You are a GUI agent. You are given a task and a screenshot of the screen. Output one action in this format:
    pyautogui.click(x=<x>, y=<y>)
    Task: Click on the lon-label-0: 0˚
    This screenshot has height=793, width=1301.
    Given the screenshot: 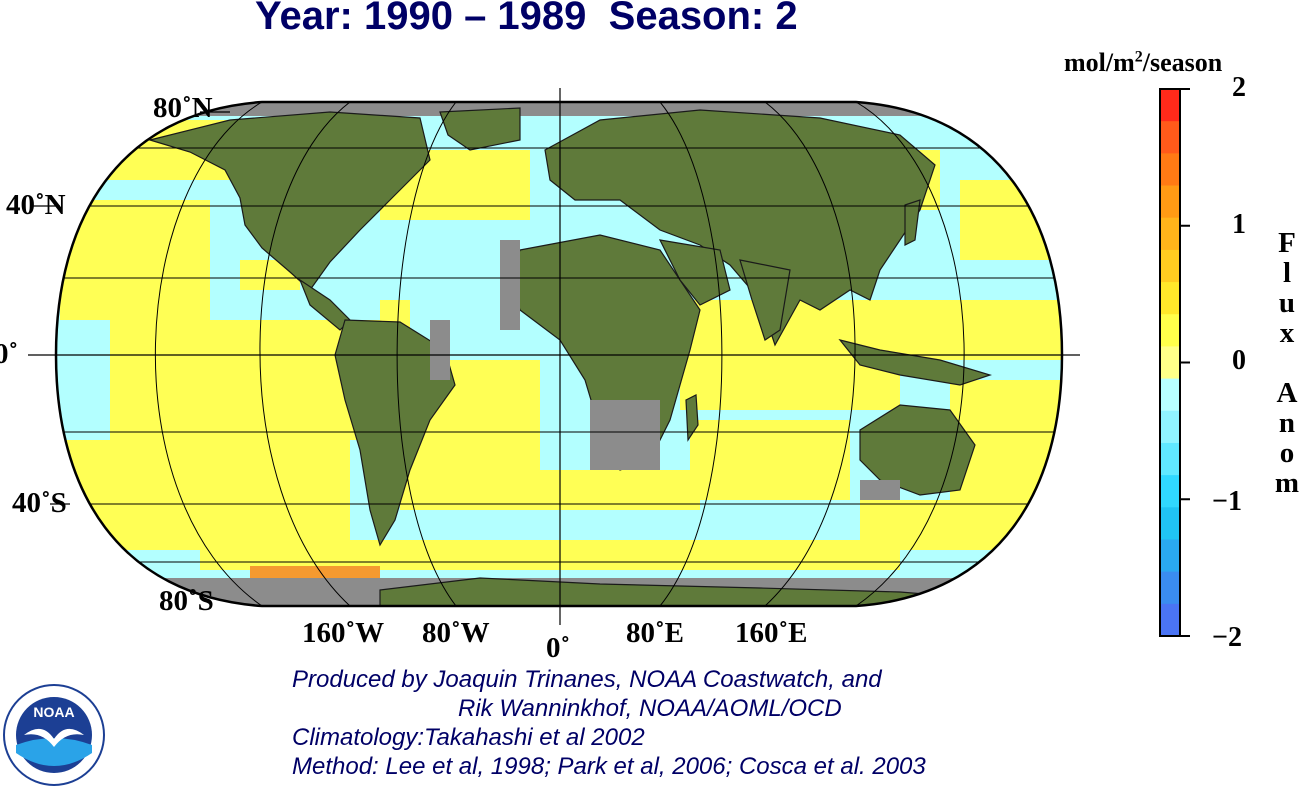 What is the action you would take?
    pyautogui.click(x=558, y=648)
    